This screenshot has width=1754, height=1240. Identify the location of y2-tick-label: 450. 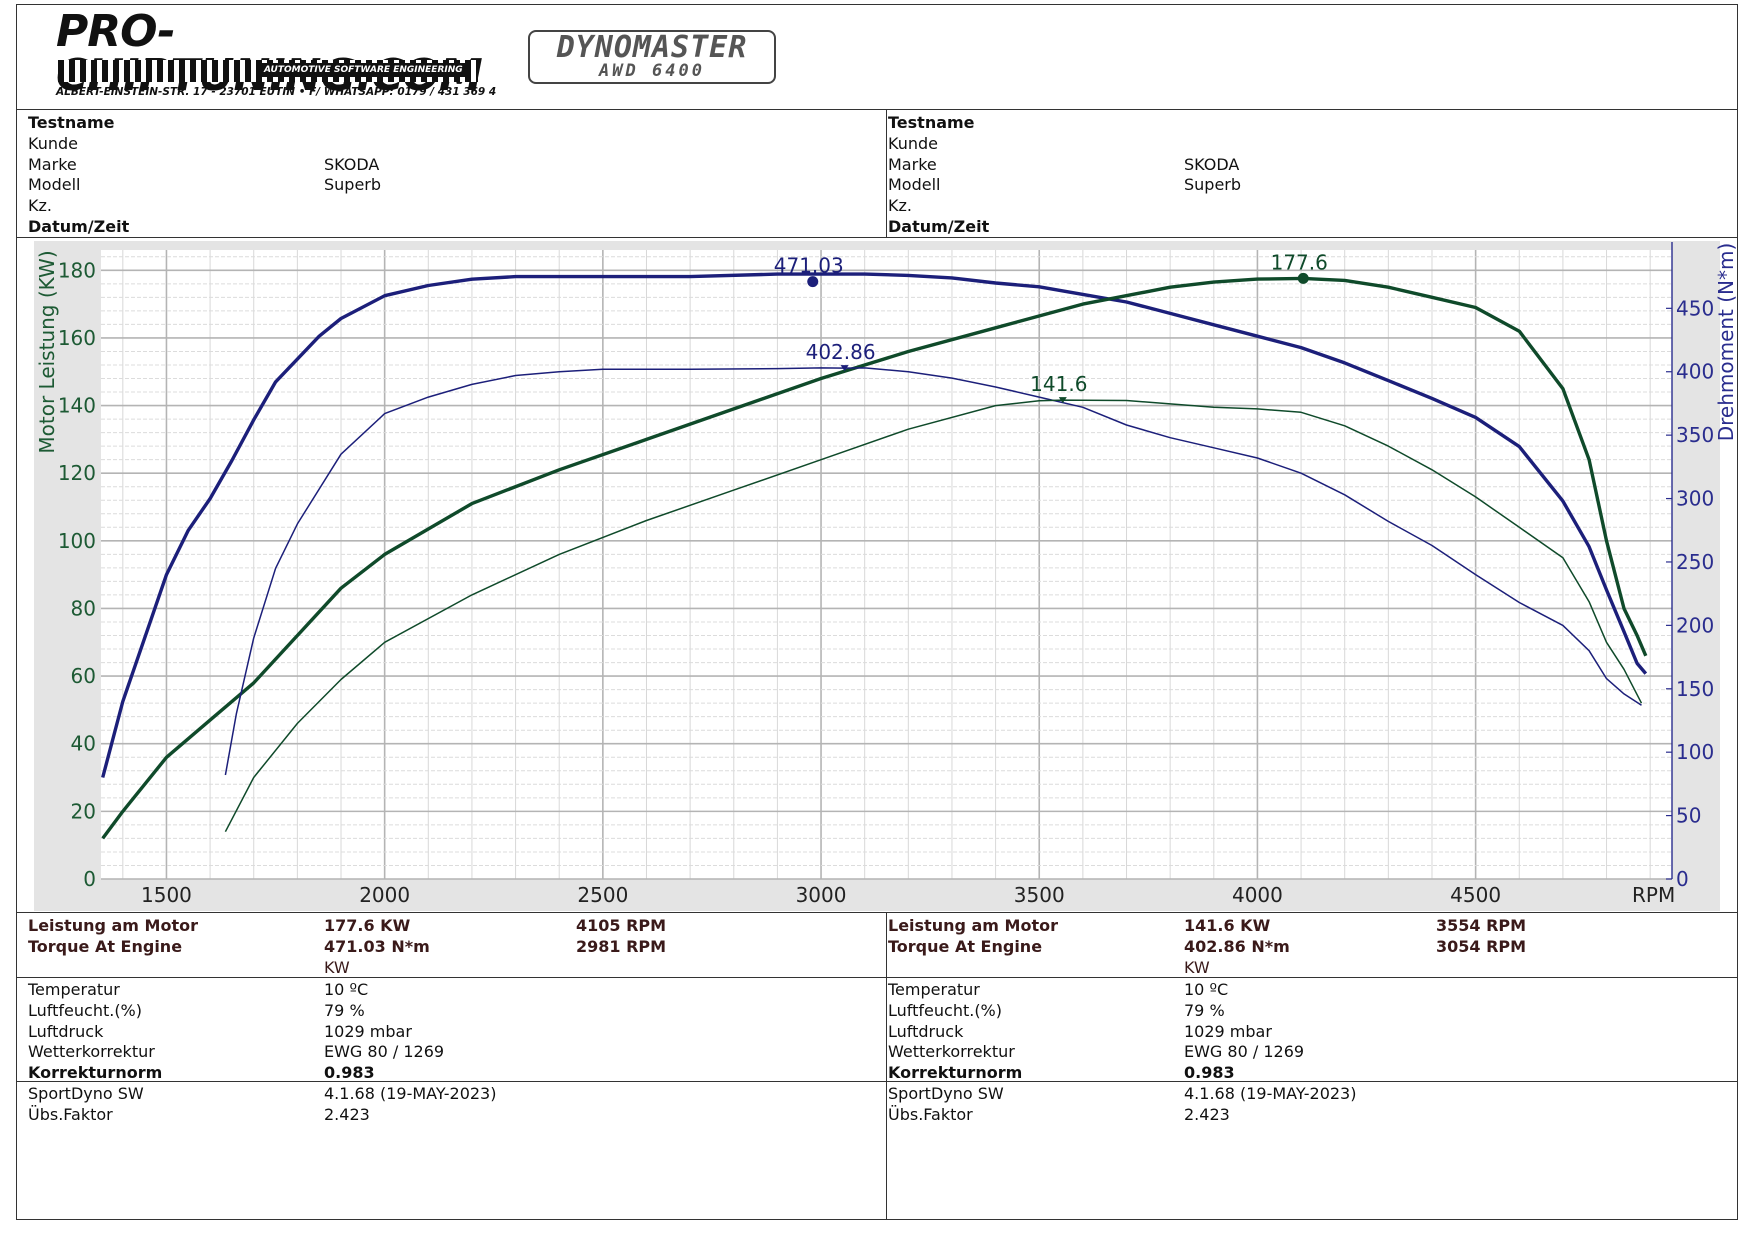
(1695, 308).